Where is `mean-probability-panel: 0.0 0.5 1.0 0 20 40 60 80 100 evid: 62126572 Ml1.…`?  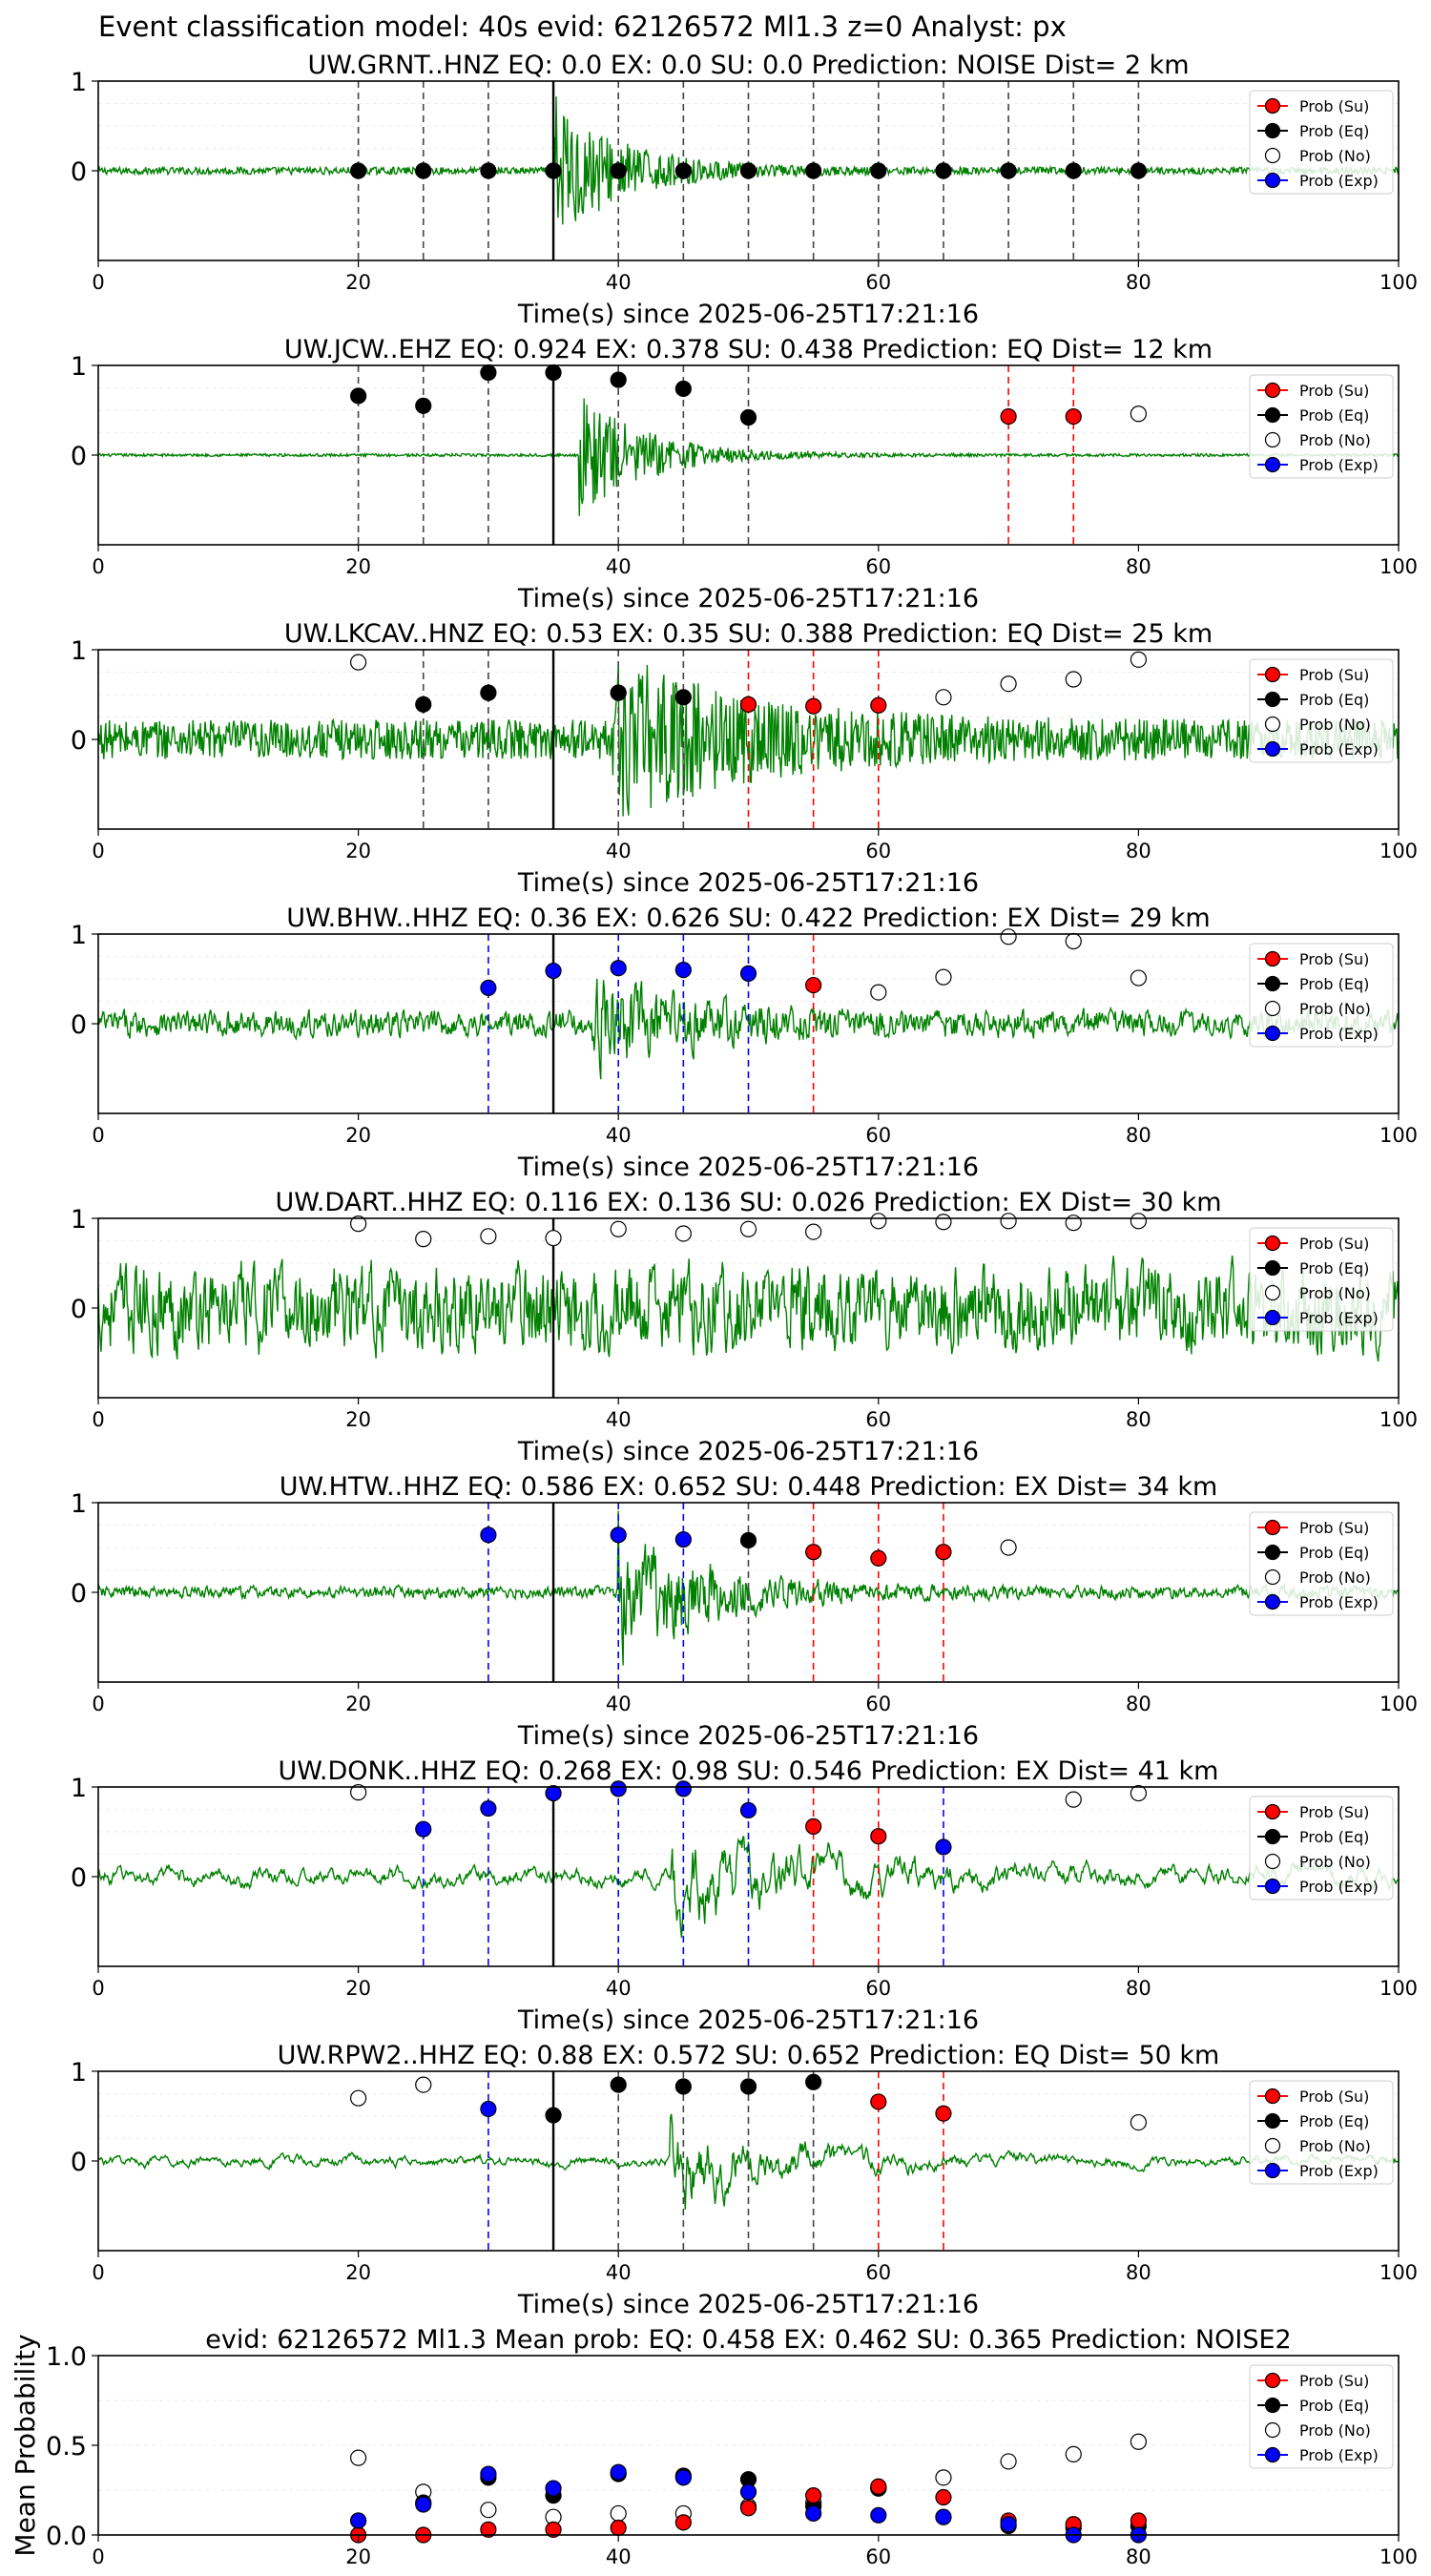 mean-probability-panel: 0.0 0.5 1.0 0 20 40 60 80 100 evid: 62126572 Ml1.… is located at coordinates (714, 2446).